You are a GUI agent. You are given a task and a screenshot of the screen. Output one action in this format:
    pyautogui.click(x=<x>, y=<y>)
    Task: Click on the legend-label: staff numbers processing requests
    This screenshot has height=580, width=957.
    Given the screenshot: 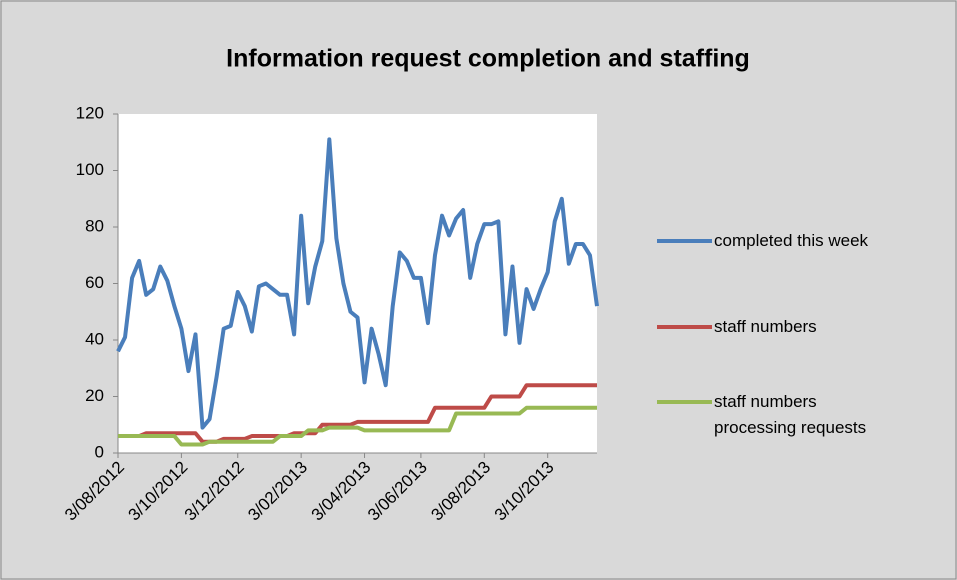 What is the action you would take?
    pyautogui.click(x=790, y=414)
    